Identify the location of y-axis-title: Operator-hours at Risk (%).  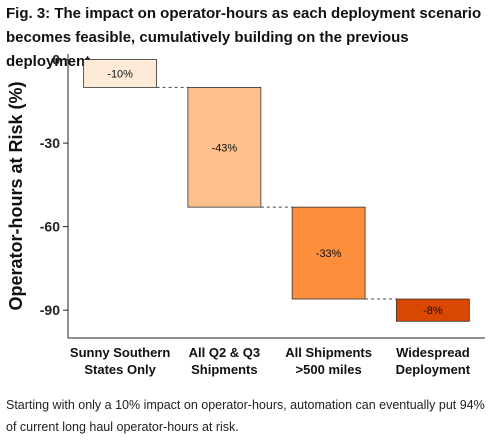
(16, 195).